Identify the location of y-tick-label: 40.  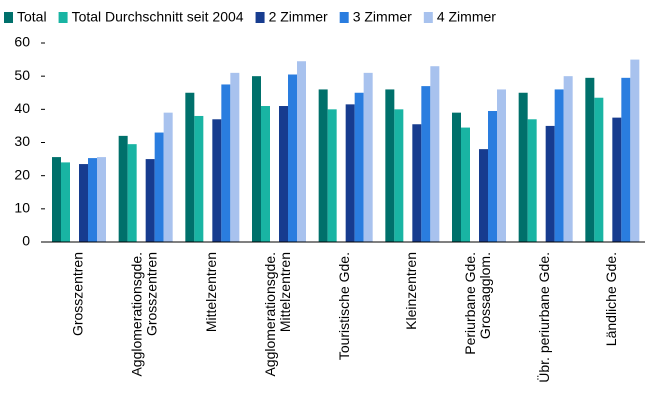
(22, 108).